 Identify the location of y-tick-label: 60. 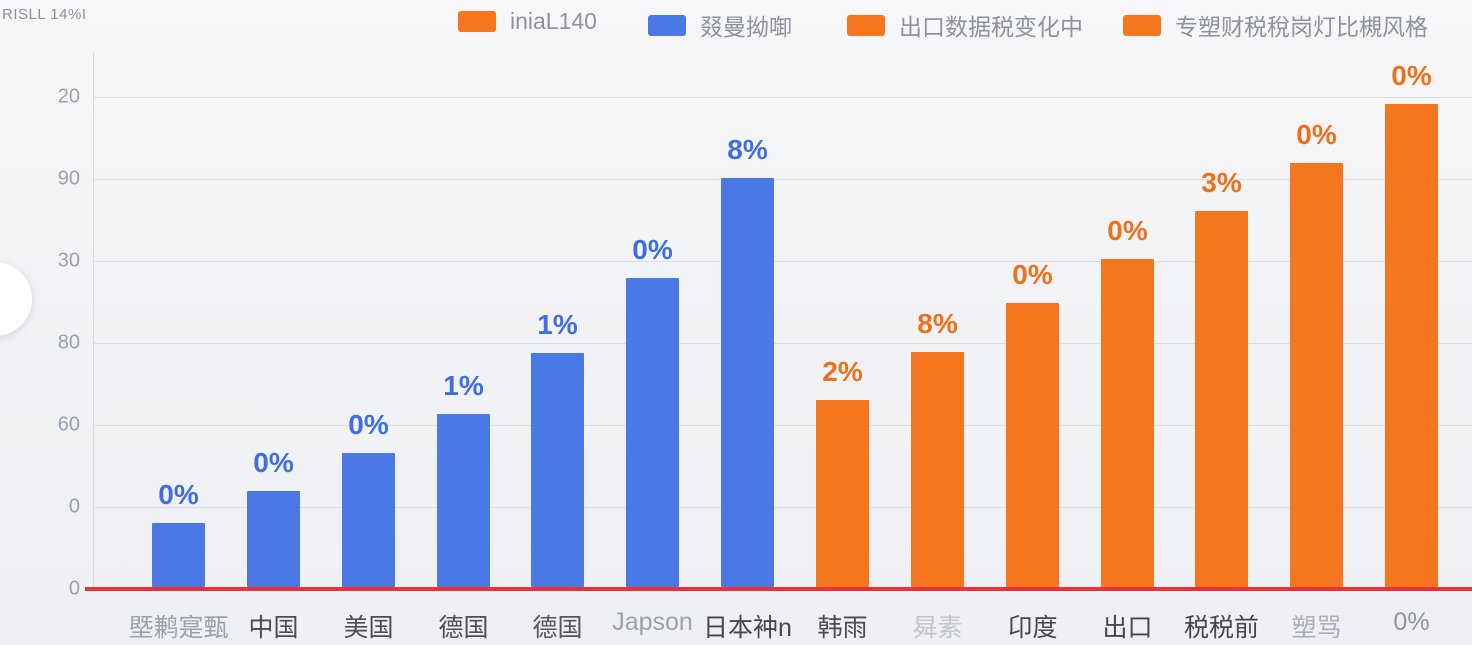
(68, 424).